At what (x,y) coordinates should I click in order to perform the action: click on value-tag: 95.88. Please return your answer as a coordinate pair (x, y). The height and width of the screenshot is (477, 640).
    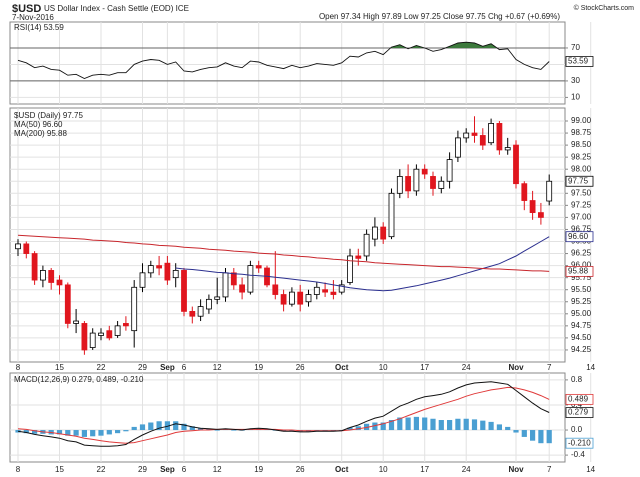
    Looking at the image, I should click on (578, 270).